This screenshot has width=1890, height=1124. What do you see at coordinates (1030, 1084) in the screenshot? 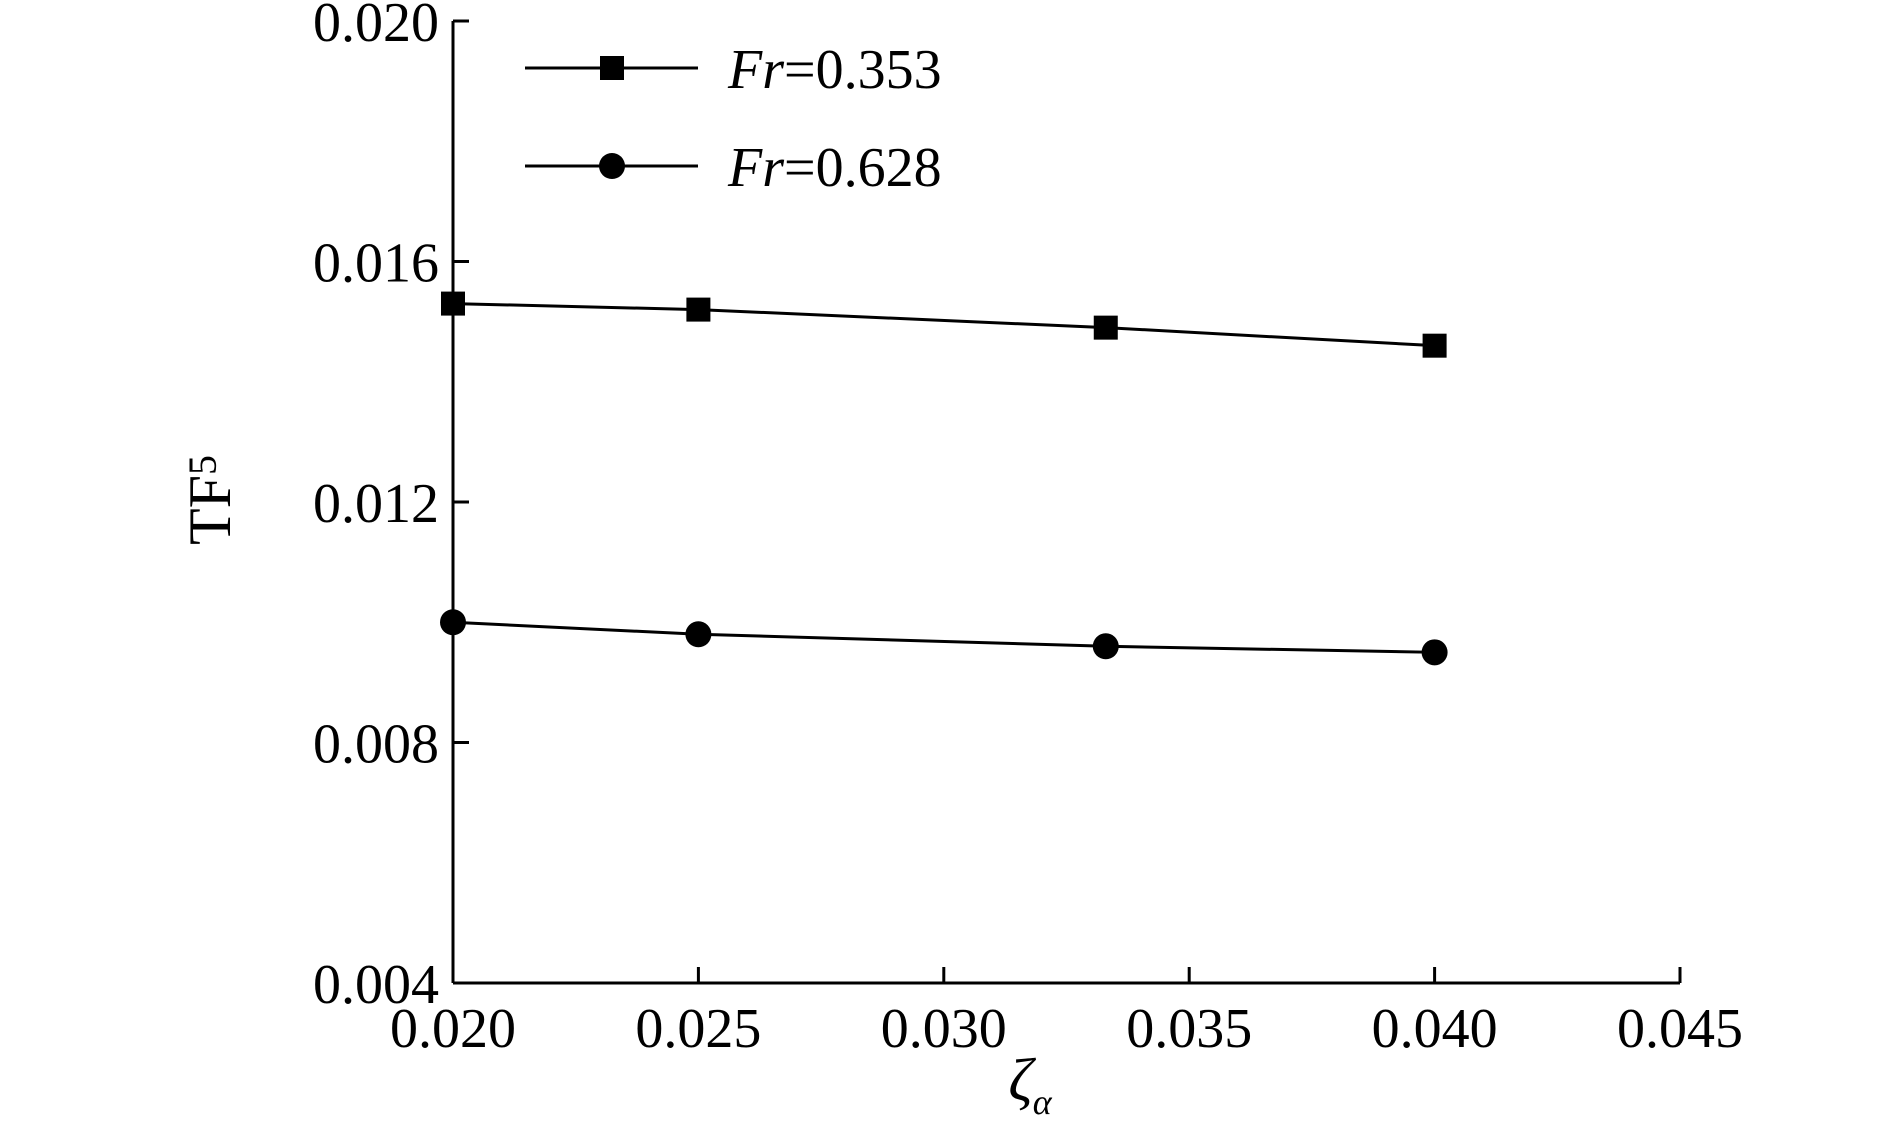
I see `x-axis-title: ζα` at bounding box center [1030, 1084].